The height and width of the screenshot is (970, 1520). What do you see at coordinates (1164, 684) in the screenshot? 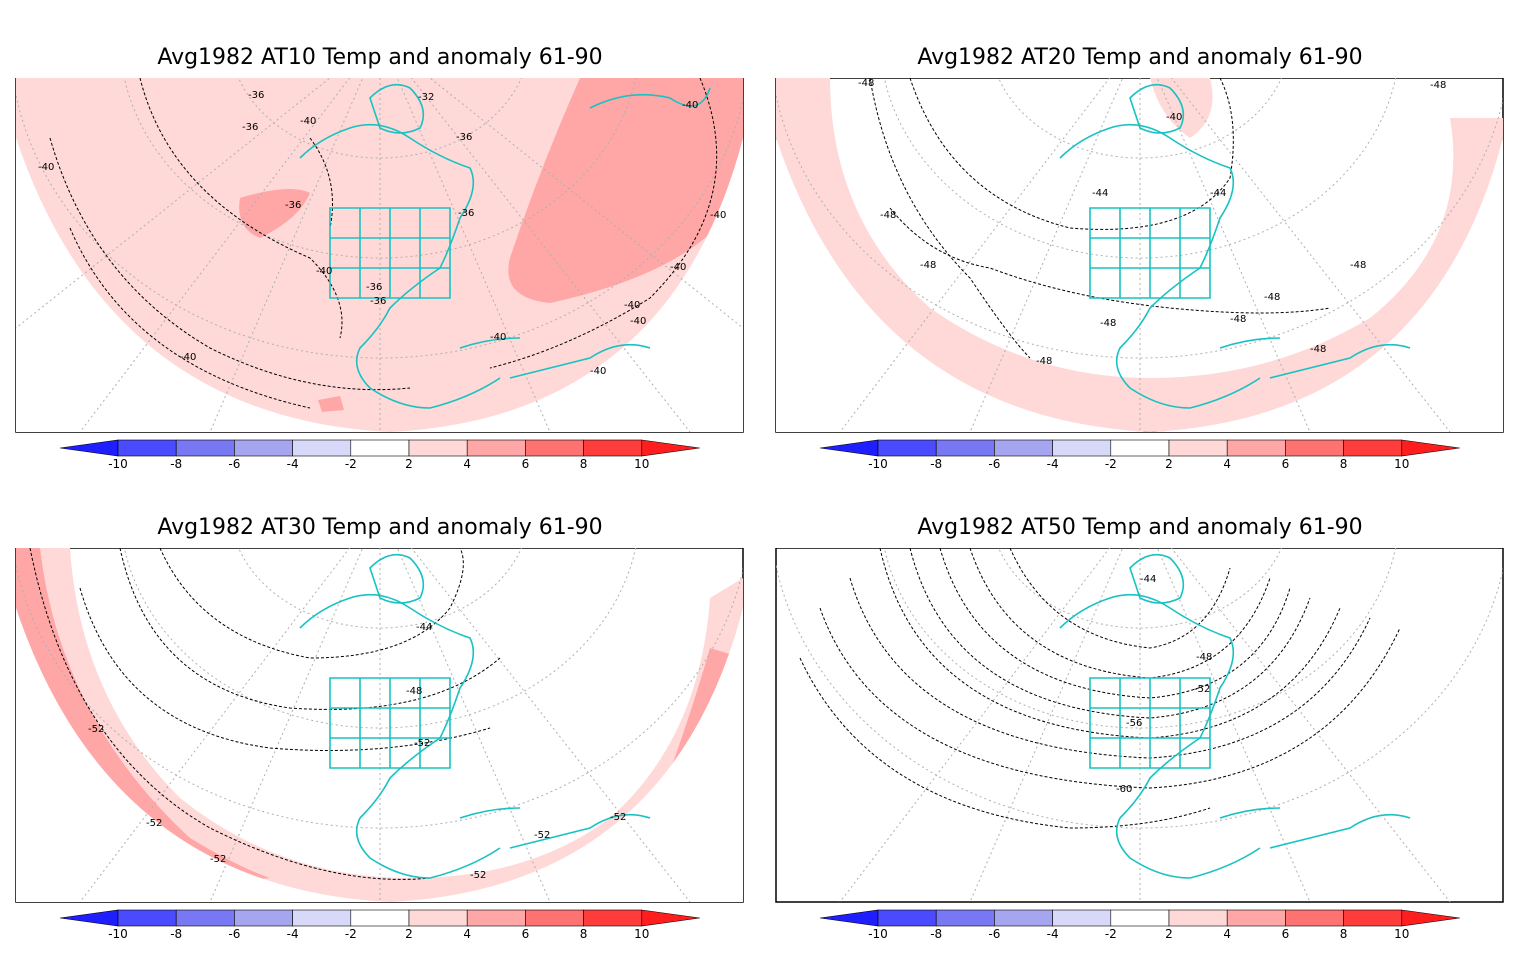
I see `contour-labels: -44 -48 -52 -56 -60` at bounding box center [1164, 684].